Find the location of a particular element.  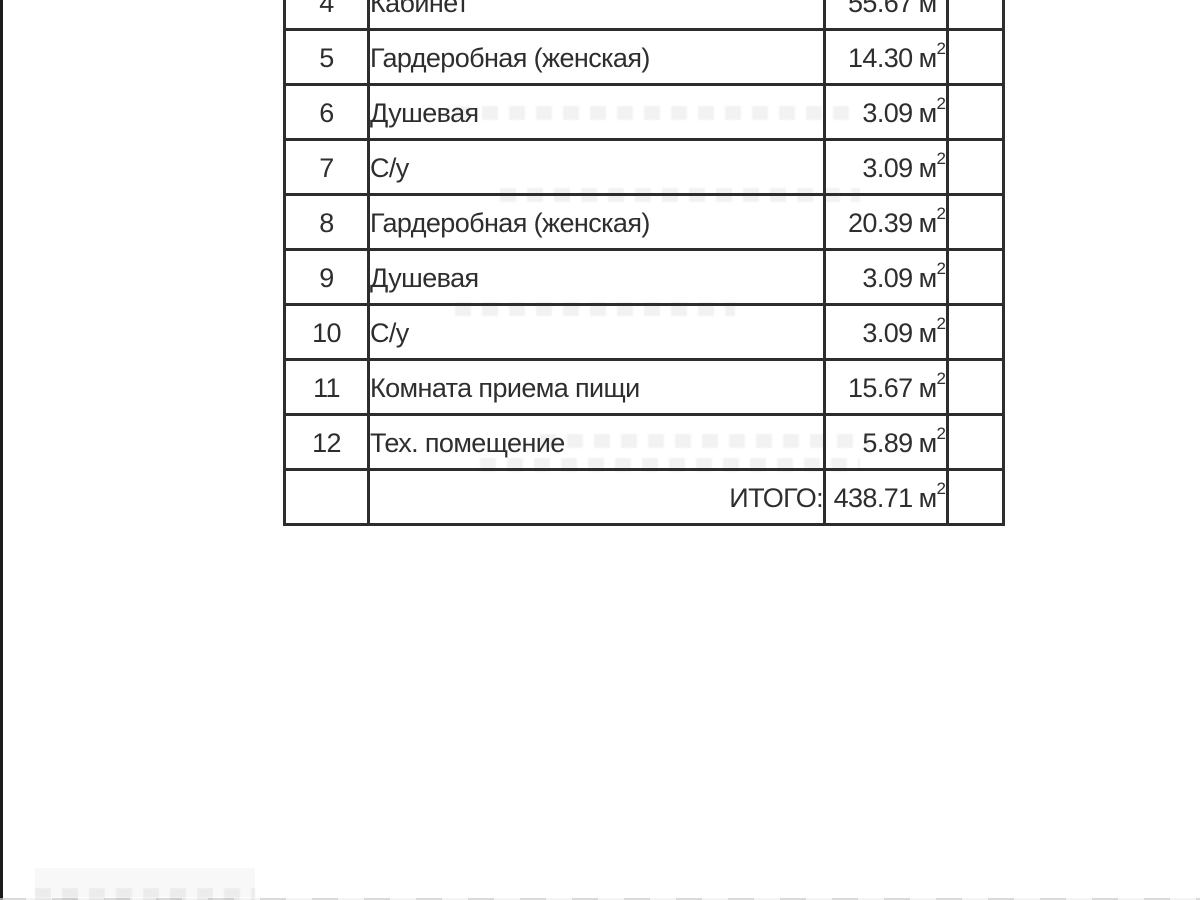

total-area-cell: 438.71 м2 is located at coordinates (886, 497).